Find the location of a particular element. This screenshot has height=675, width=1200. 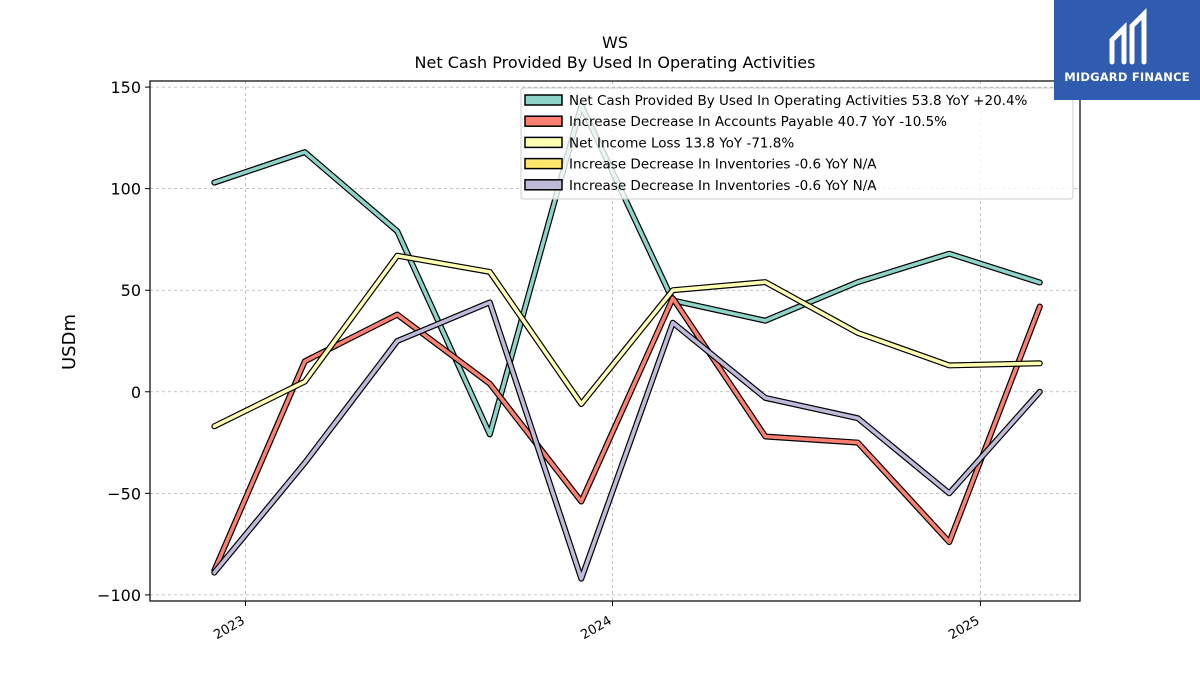

y-tick-label: 100 is located at coordinates (125, 189).